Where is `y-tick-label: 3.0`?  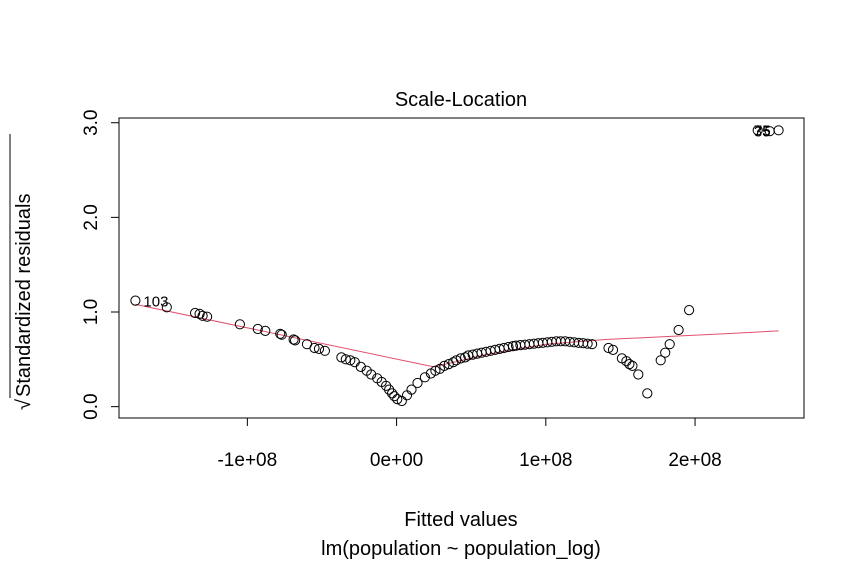
y-tick-label: 3.0 is located at coordinates (91, 123).